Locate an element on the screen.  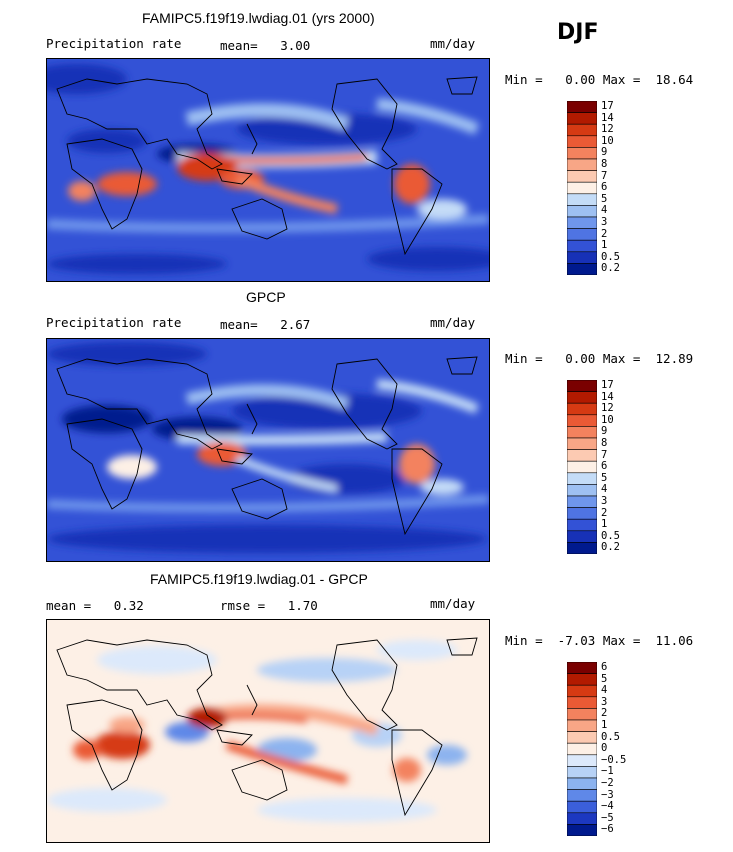
colorbar-level-label: 12 is located at coordinates (607, 408).